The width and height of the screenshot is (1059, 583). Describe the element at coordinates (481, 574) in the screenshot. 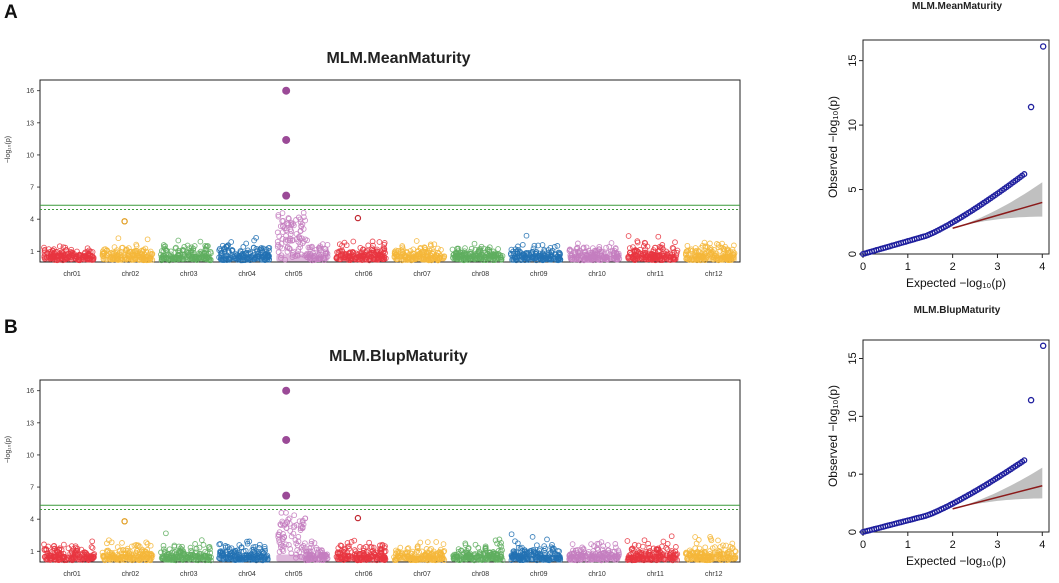

I see `chromosome-label: chr08` at that location.